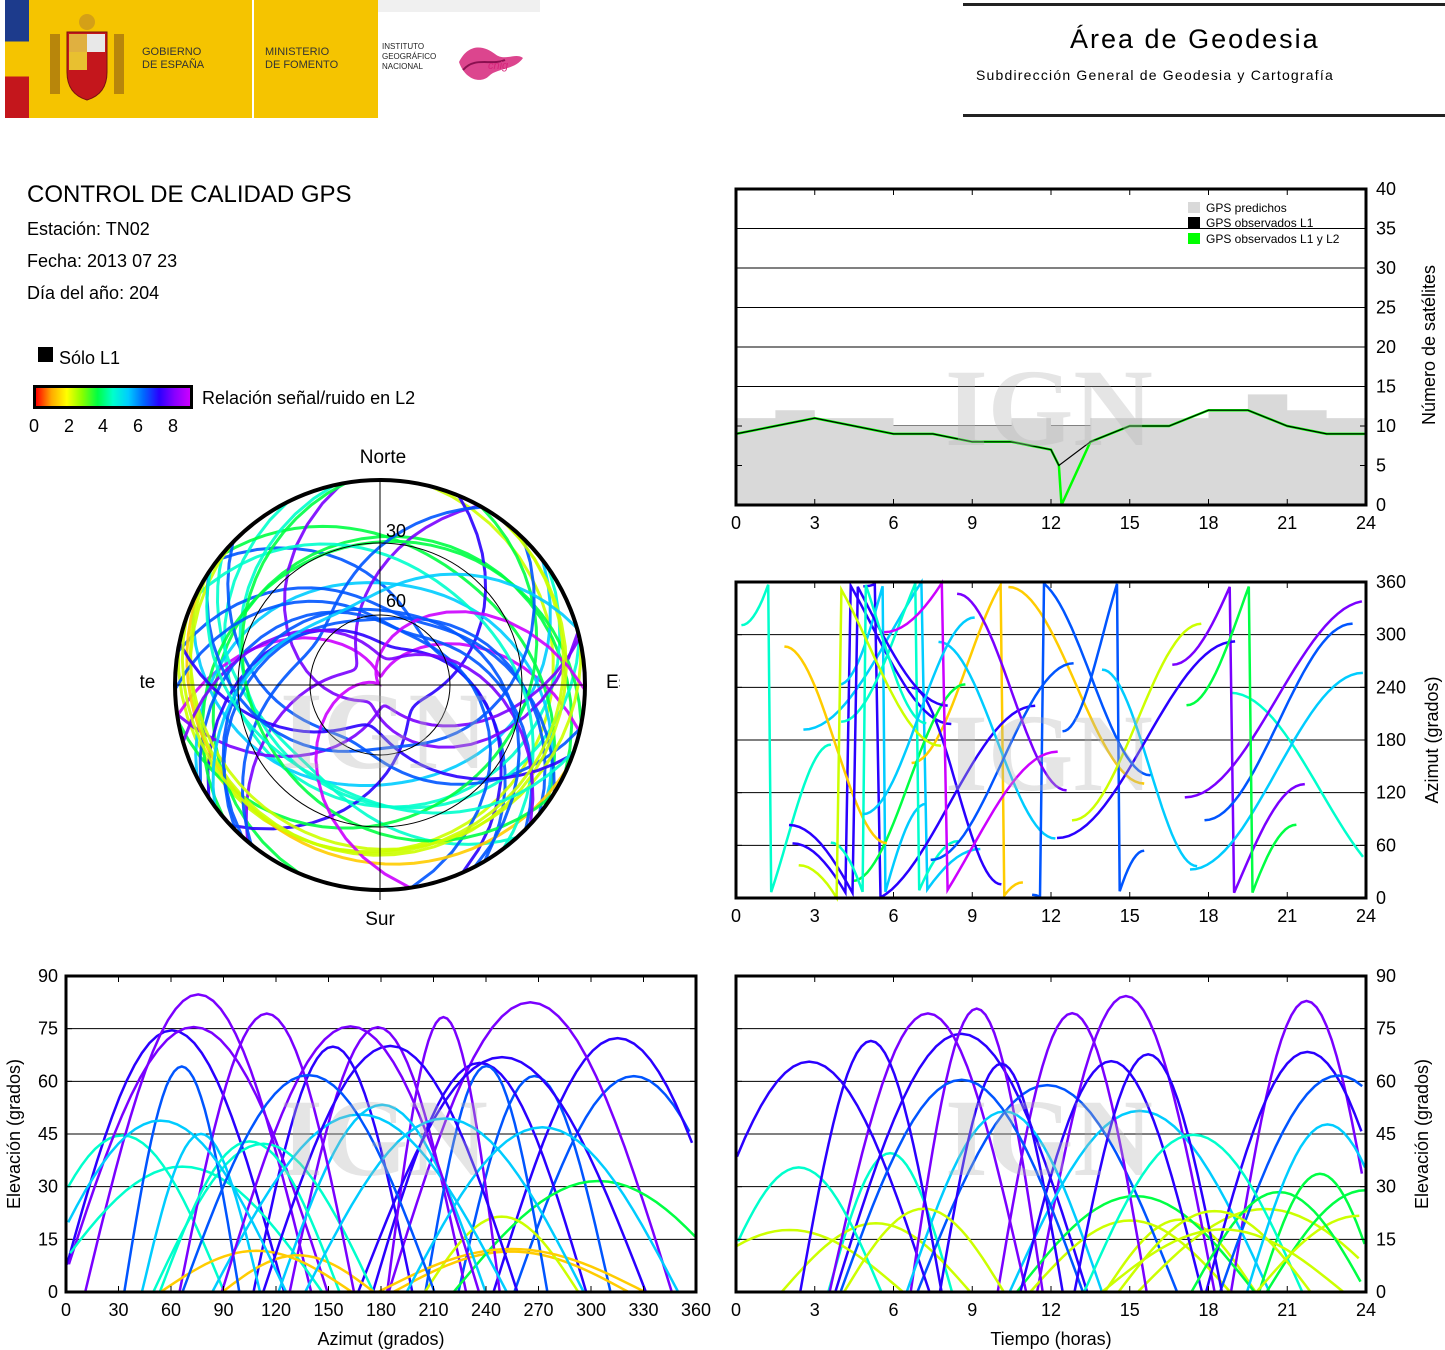 This screenshot has height=1350, width=1445. Describe the element at coordinates (87, 58) in the screenshot. I see `coat-of-arms-icon` at that location.